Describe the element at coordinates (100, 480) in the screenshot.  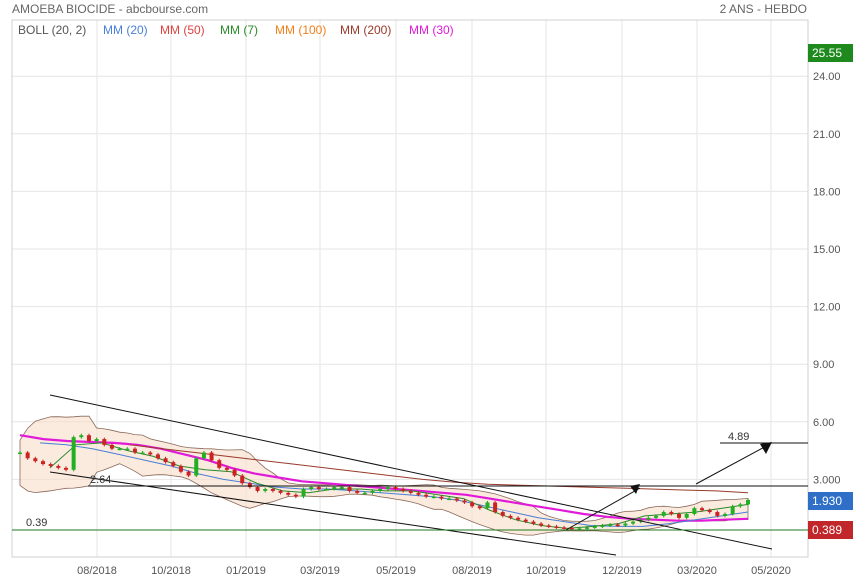
I see `annotation-label: 2.64` at that location.